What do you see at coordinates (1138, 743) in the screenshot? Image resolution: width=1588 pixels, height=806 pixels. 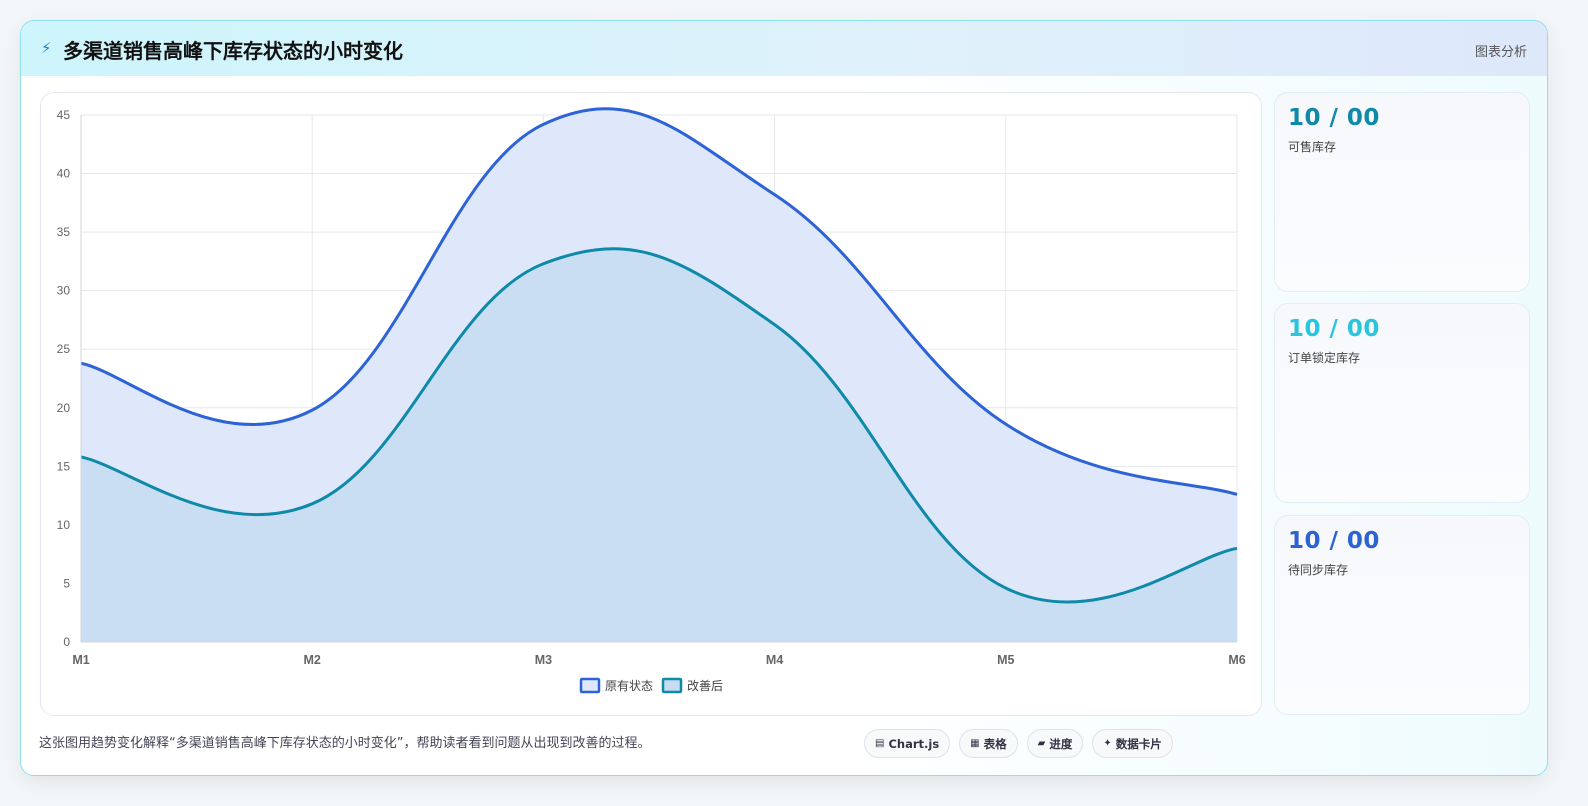 I see `chip-label: 数据卡片` at bounding box center [1138, 743].